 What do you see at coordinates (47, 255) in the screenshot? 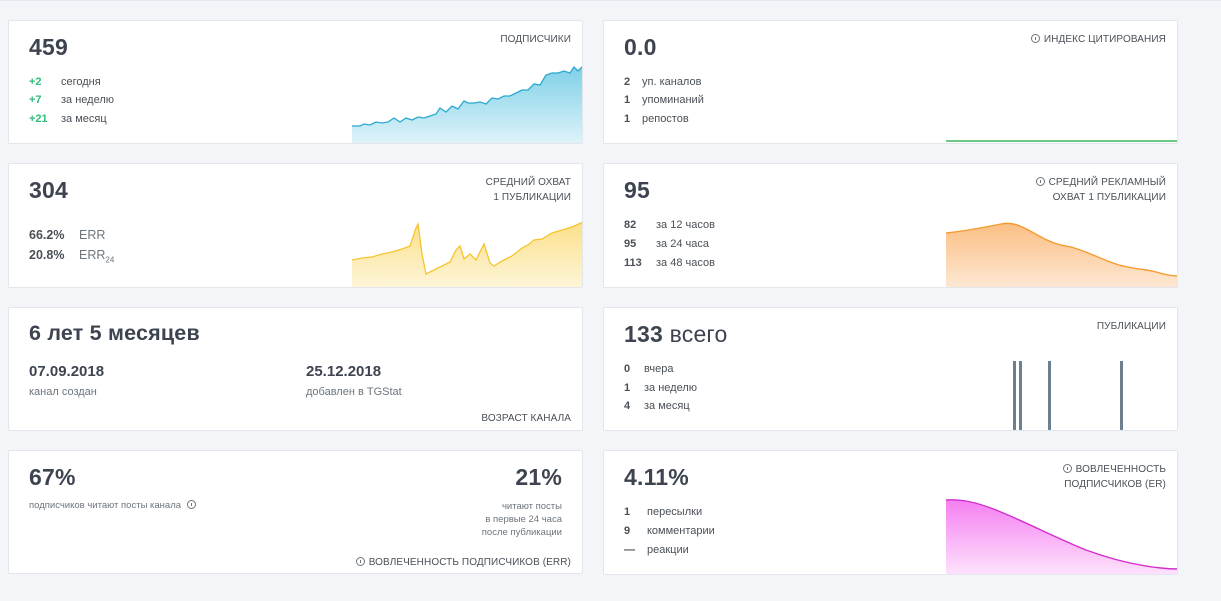
I see `err24-value: 20.8%` at bounding box center [47, 255].